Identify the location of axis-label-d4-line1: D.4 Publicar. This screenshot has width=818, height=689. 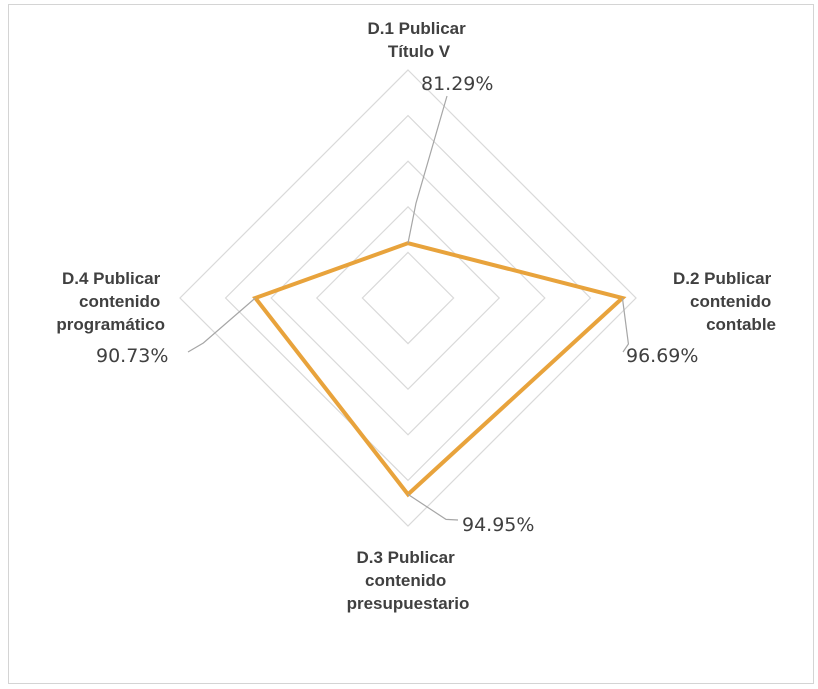
(111, 278).